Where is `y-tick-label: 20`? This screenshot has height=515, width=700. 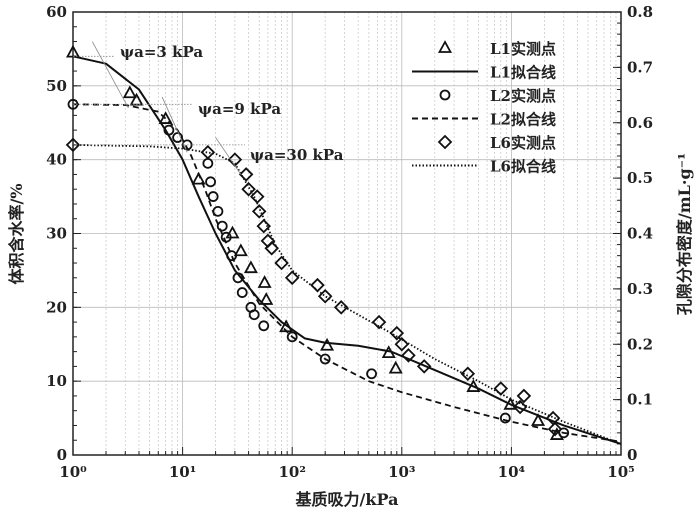 y-tick-label: 20 is located at coordinates (56, 307).